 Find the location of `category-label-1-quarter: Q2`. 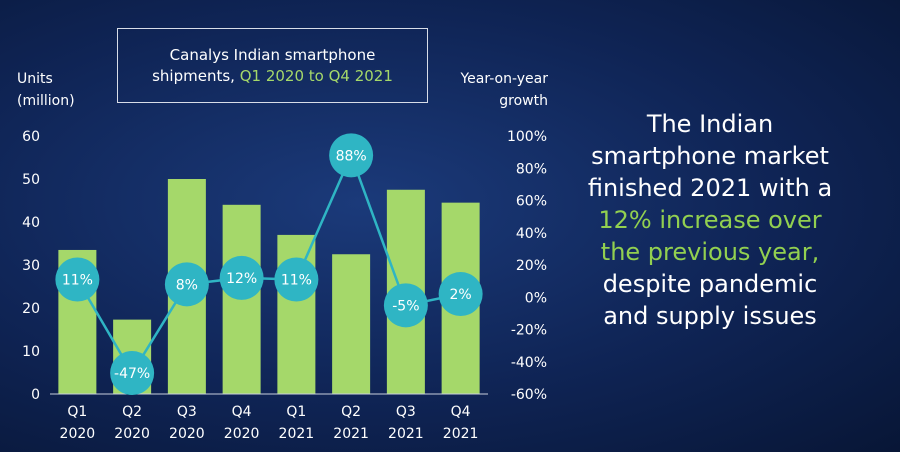

category-label-1-quarter: Q2 is located at coordinates (132, 412).